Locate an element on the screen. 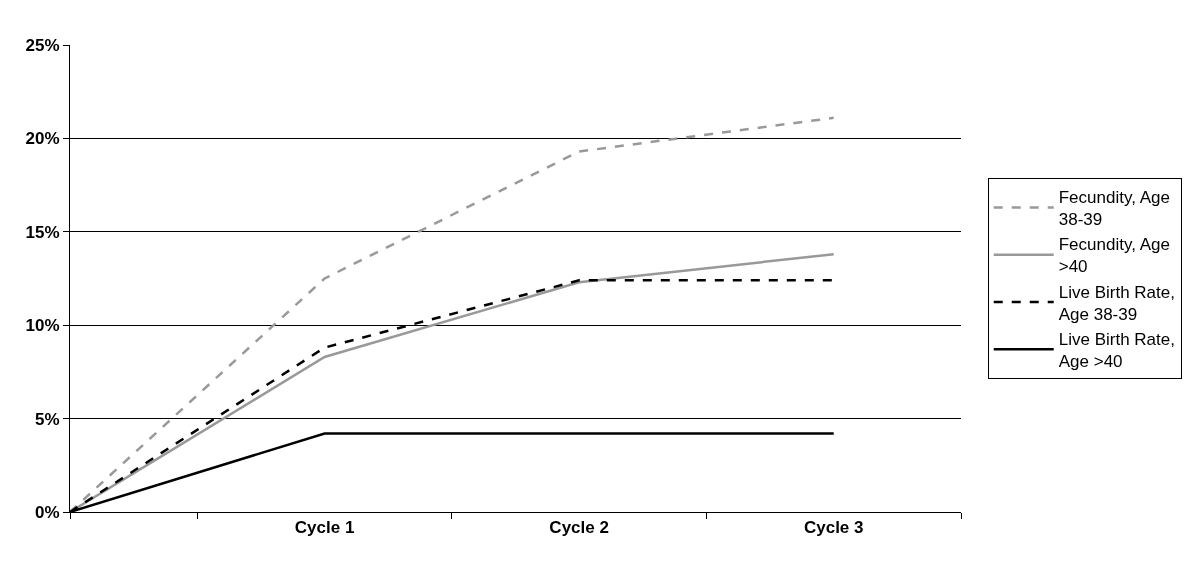 The image size is (1192, 572). y-tick-label: 20% is located at coordinates (42, 139).